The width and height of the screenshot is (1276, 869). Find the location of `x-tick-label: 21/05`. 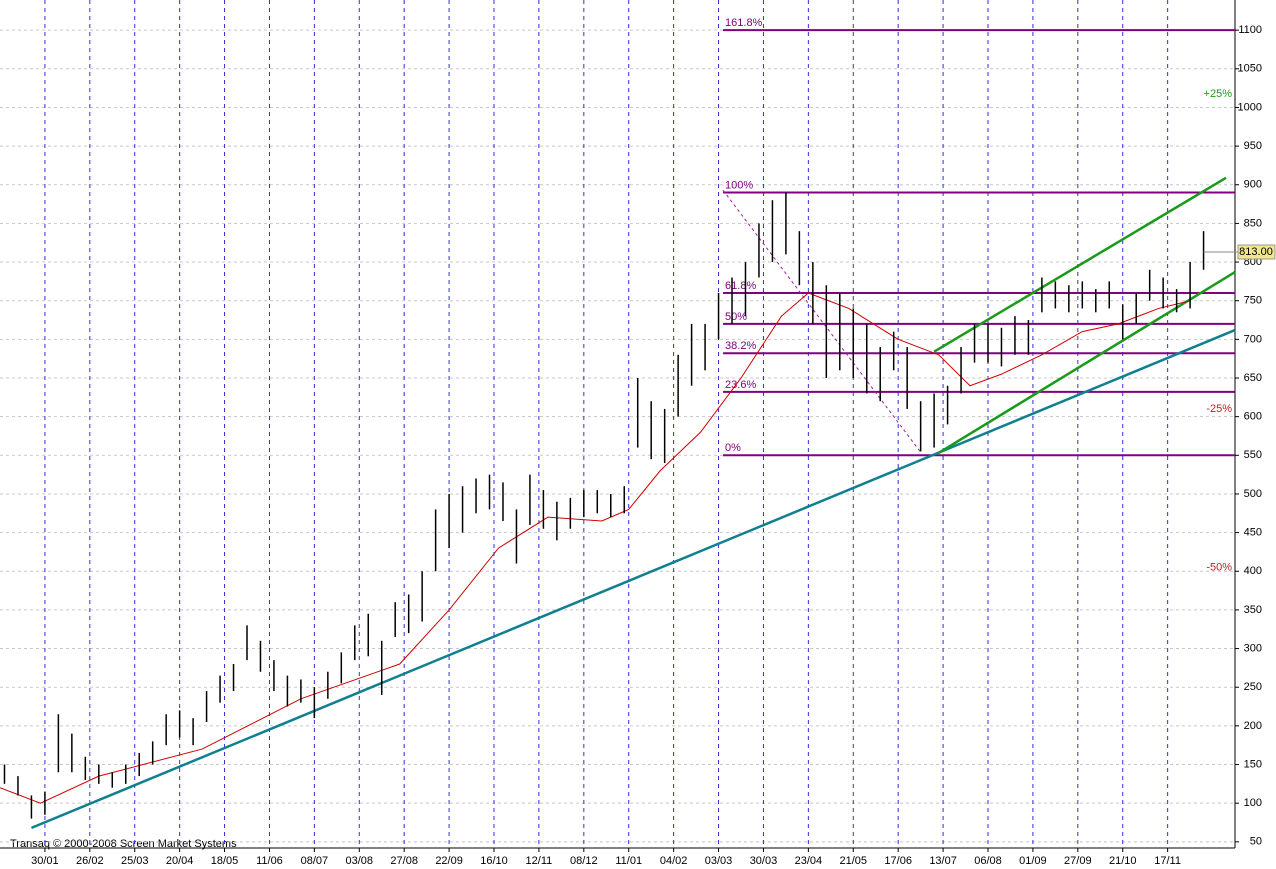

x-tick-label: 21/05 is located at coordinates (854, 861).